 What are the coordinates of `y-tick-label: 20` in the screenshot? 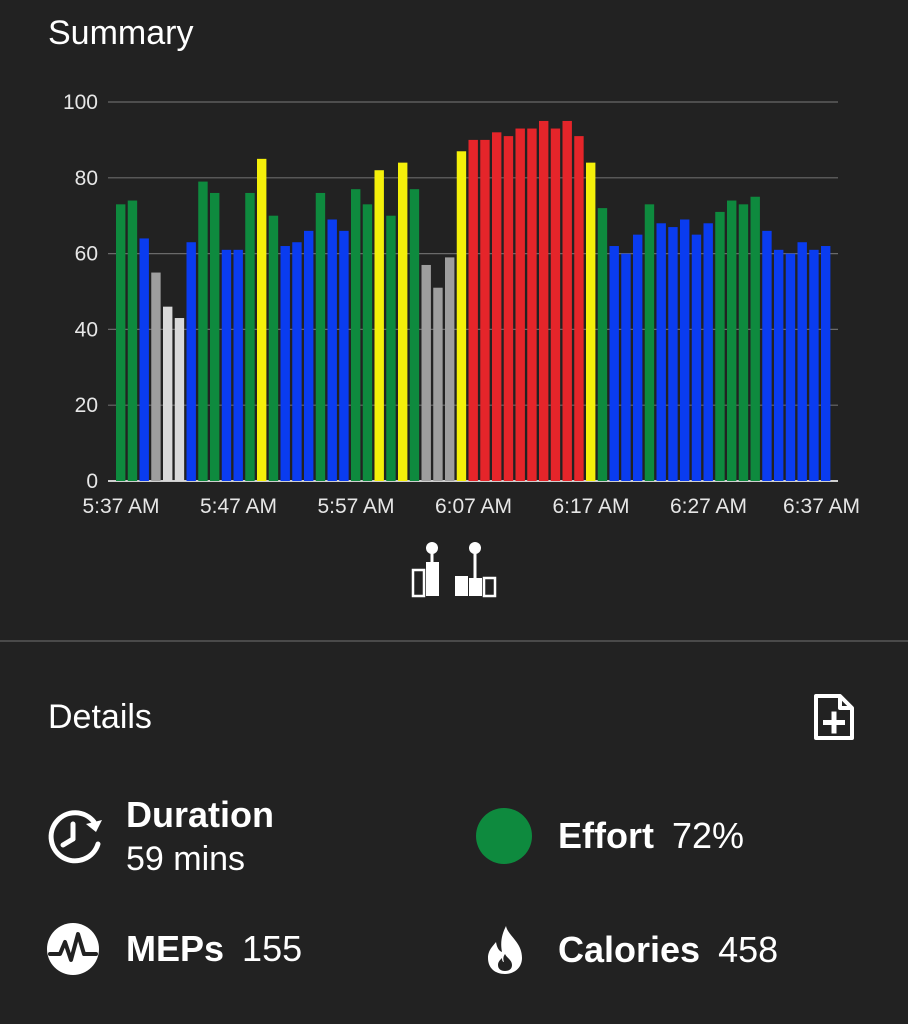 It's located at (86, 405).